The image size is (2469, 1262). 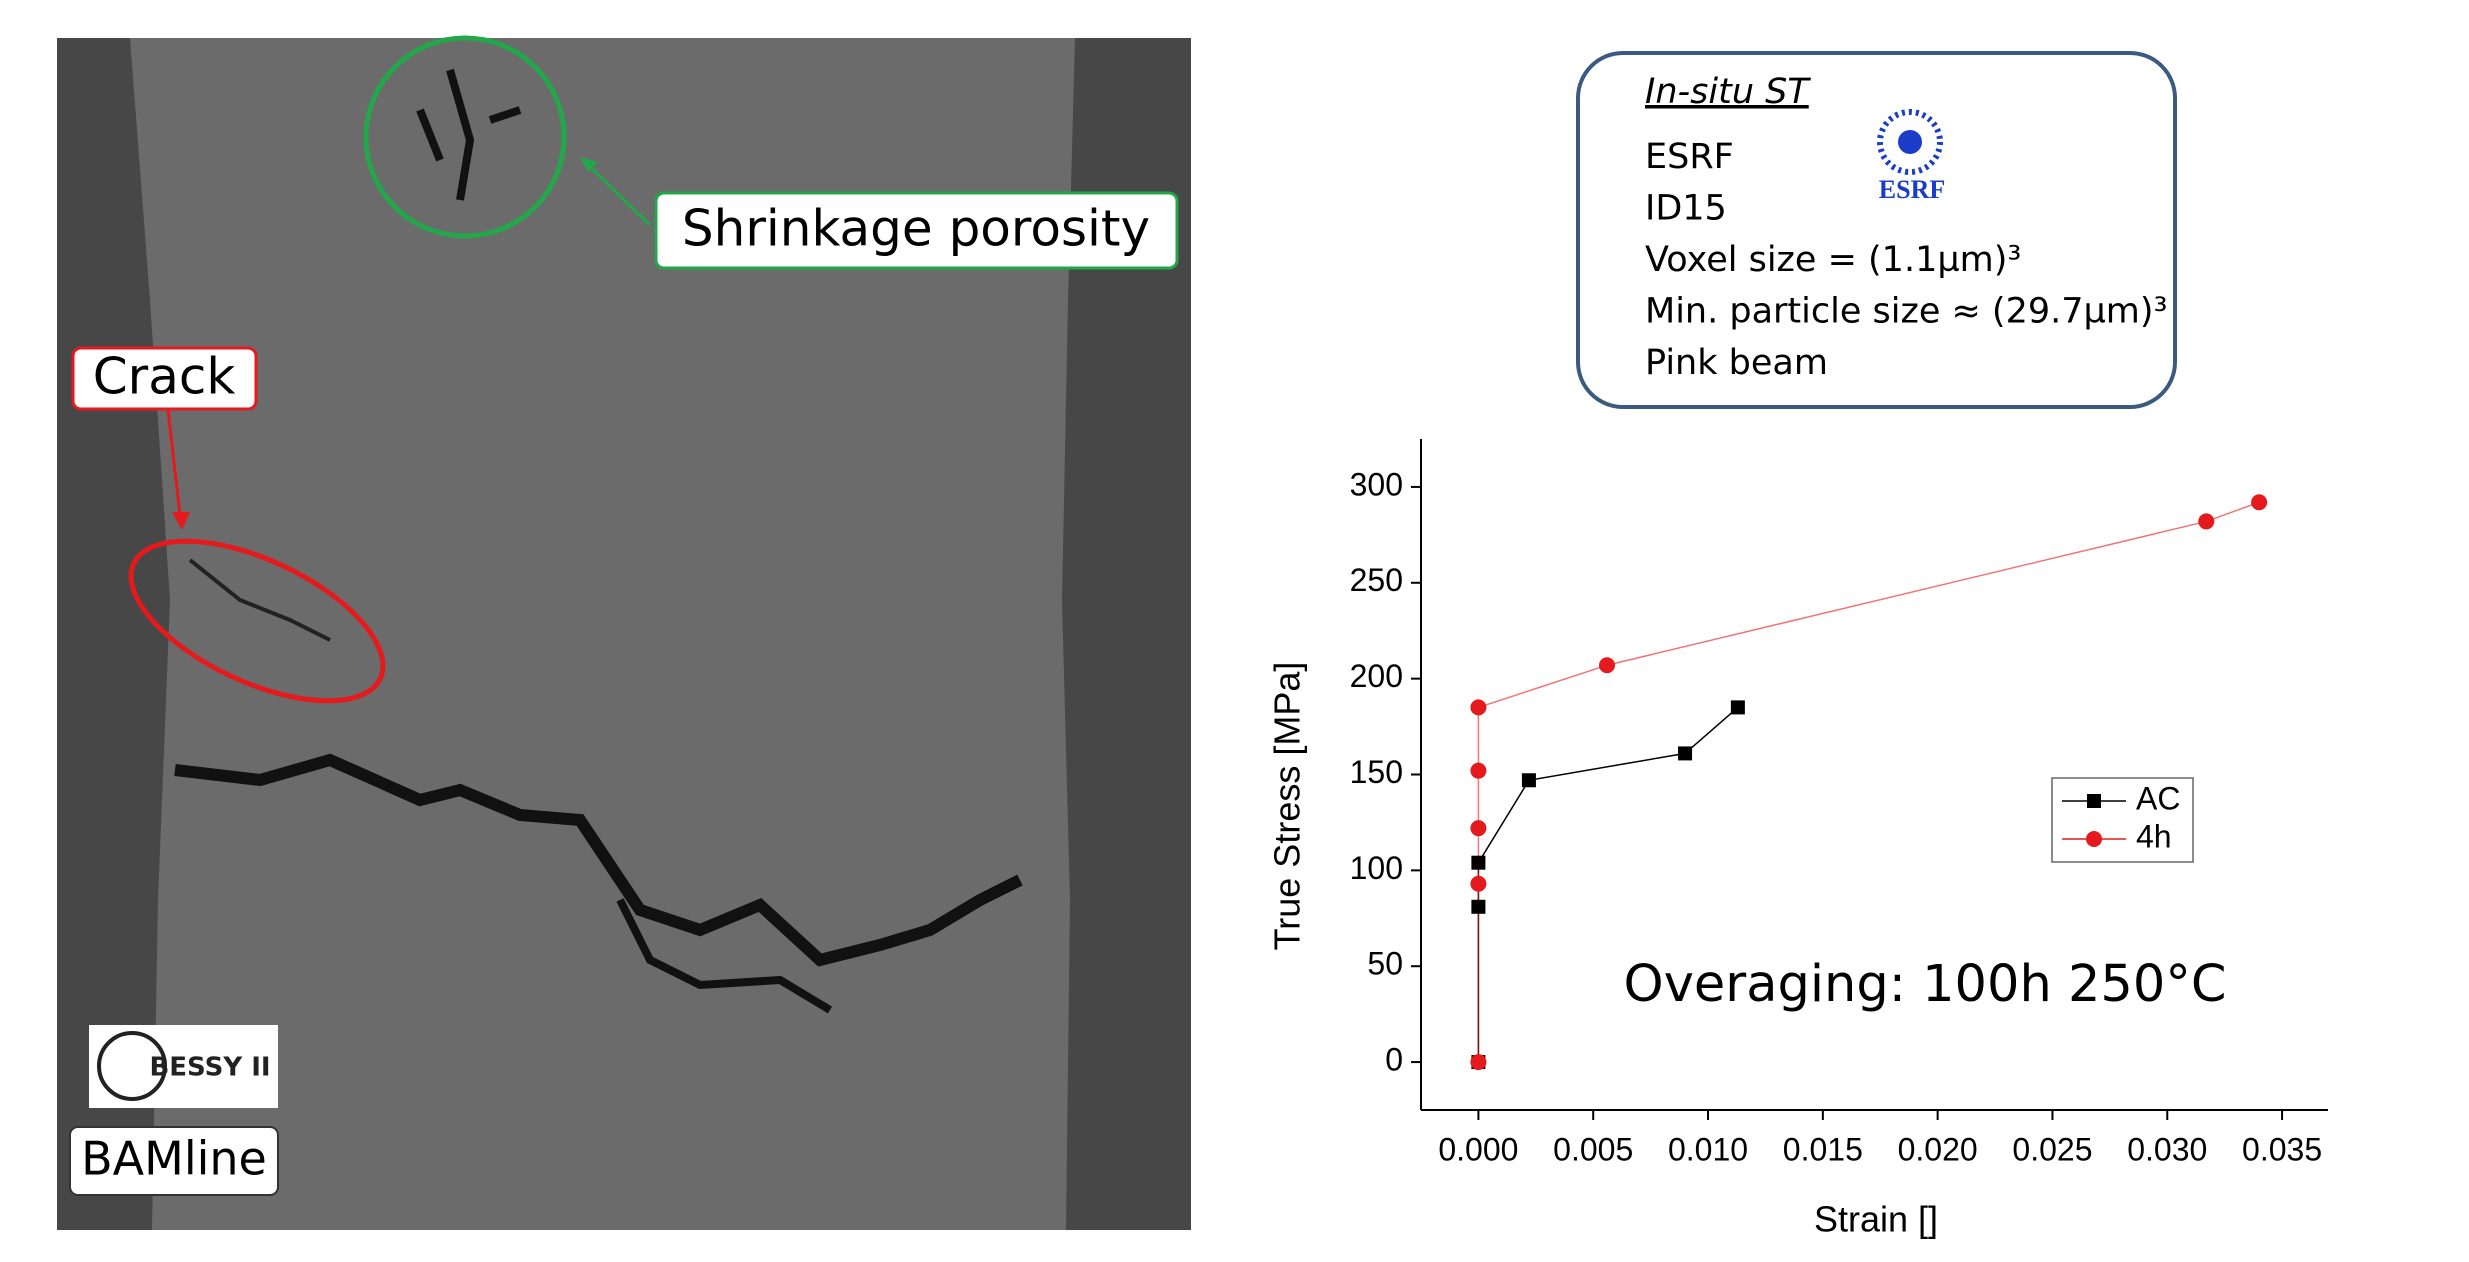 What do you see at coordinates (1686, 209) in the screenshot?
I see `info-line: ID15` at bounding box center [1686, 209].